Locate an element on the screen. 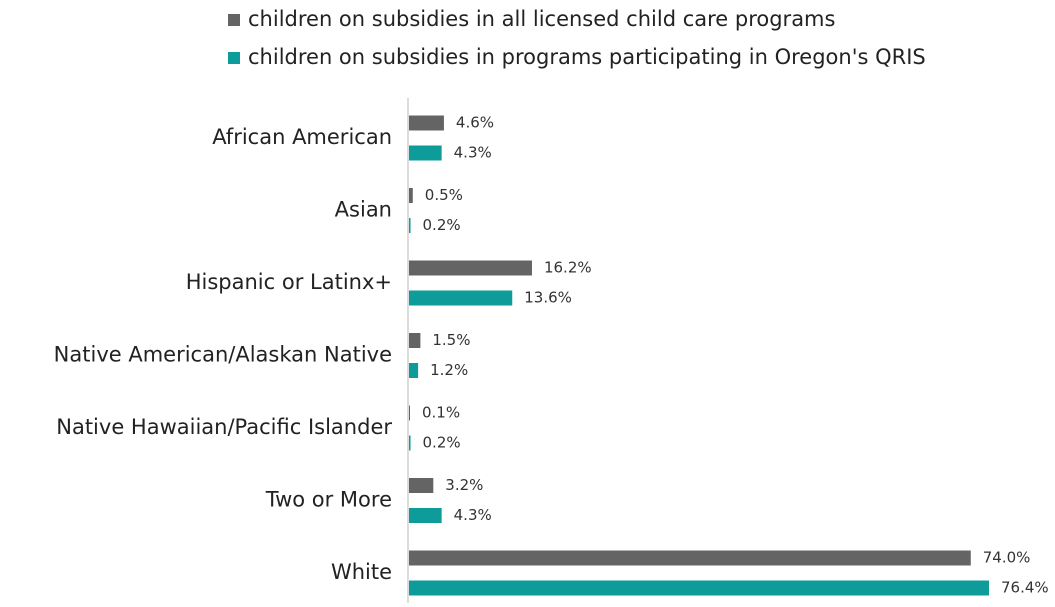 Image resolution: width=1055 pixels, height=607 pixels. data-label-hispanic-or-latinx-series-2: 13.6% is located at coordinates (548, 298).